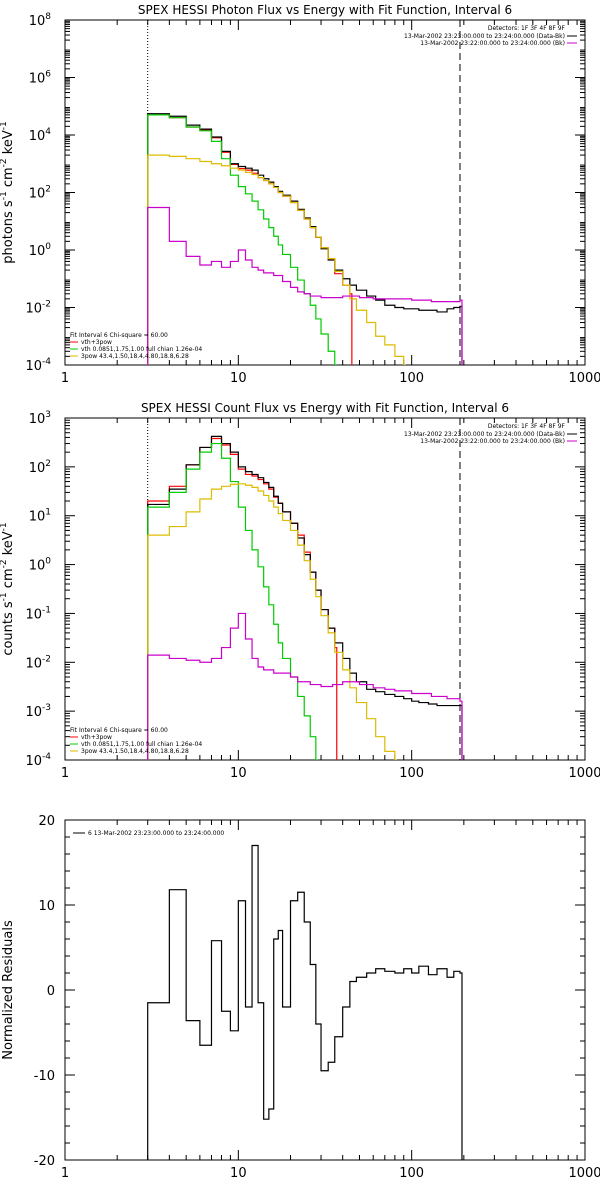  I want to click on y-axis-label: photons s-1 cm-2 keV-1, so click(8, 192).